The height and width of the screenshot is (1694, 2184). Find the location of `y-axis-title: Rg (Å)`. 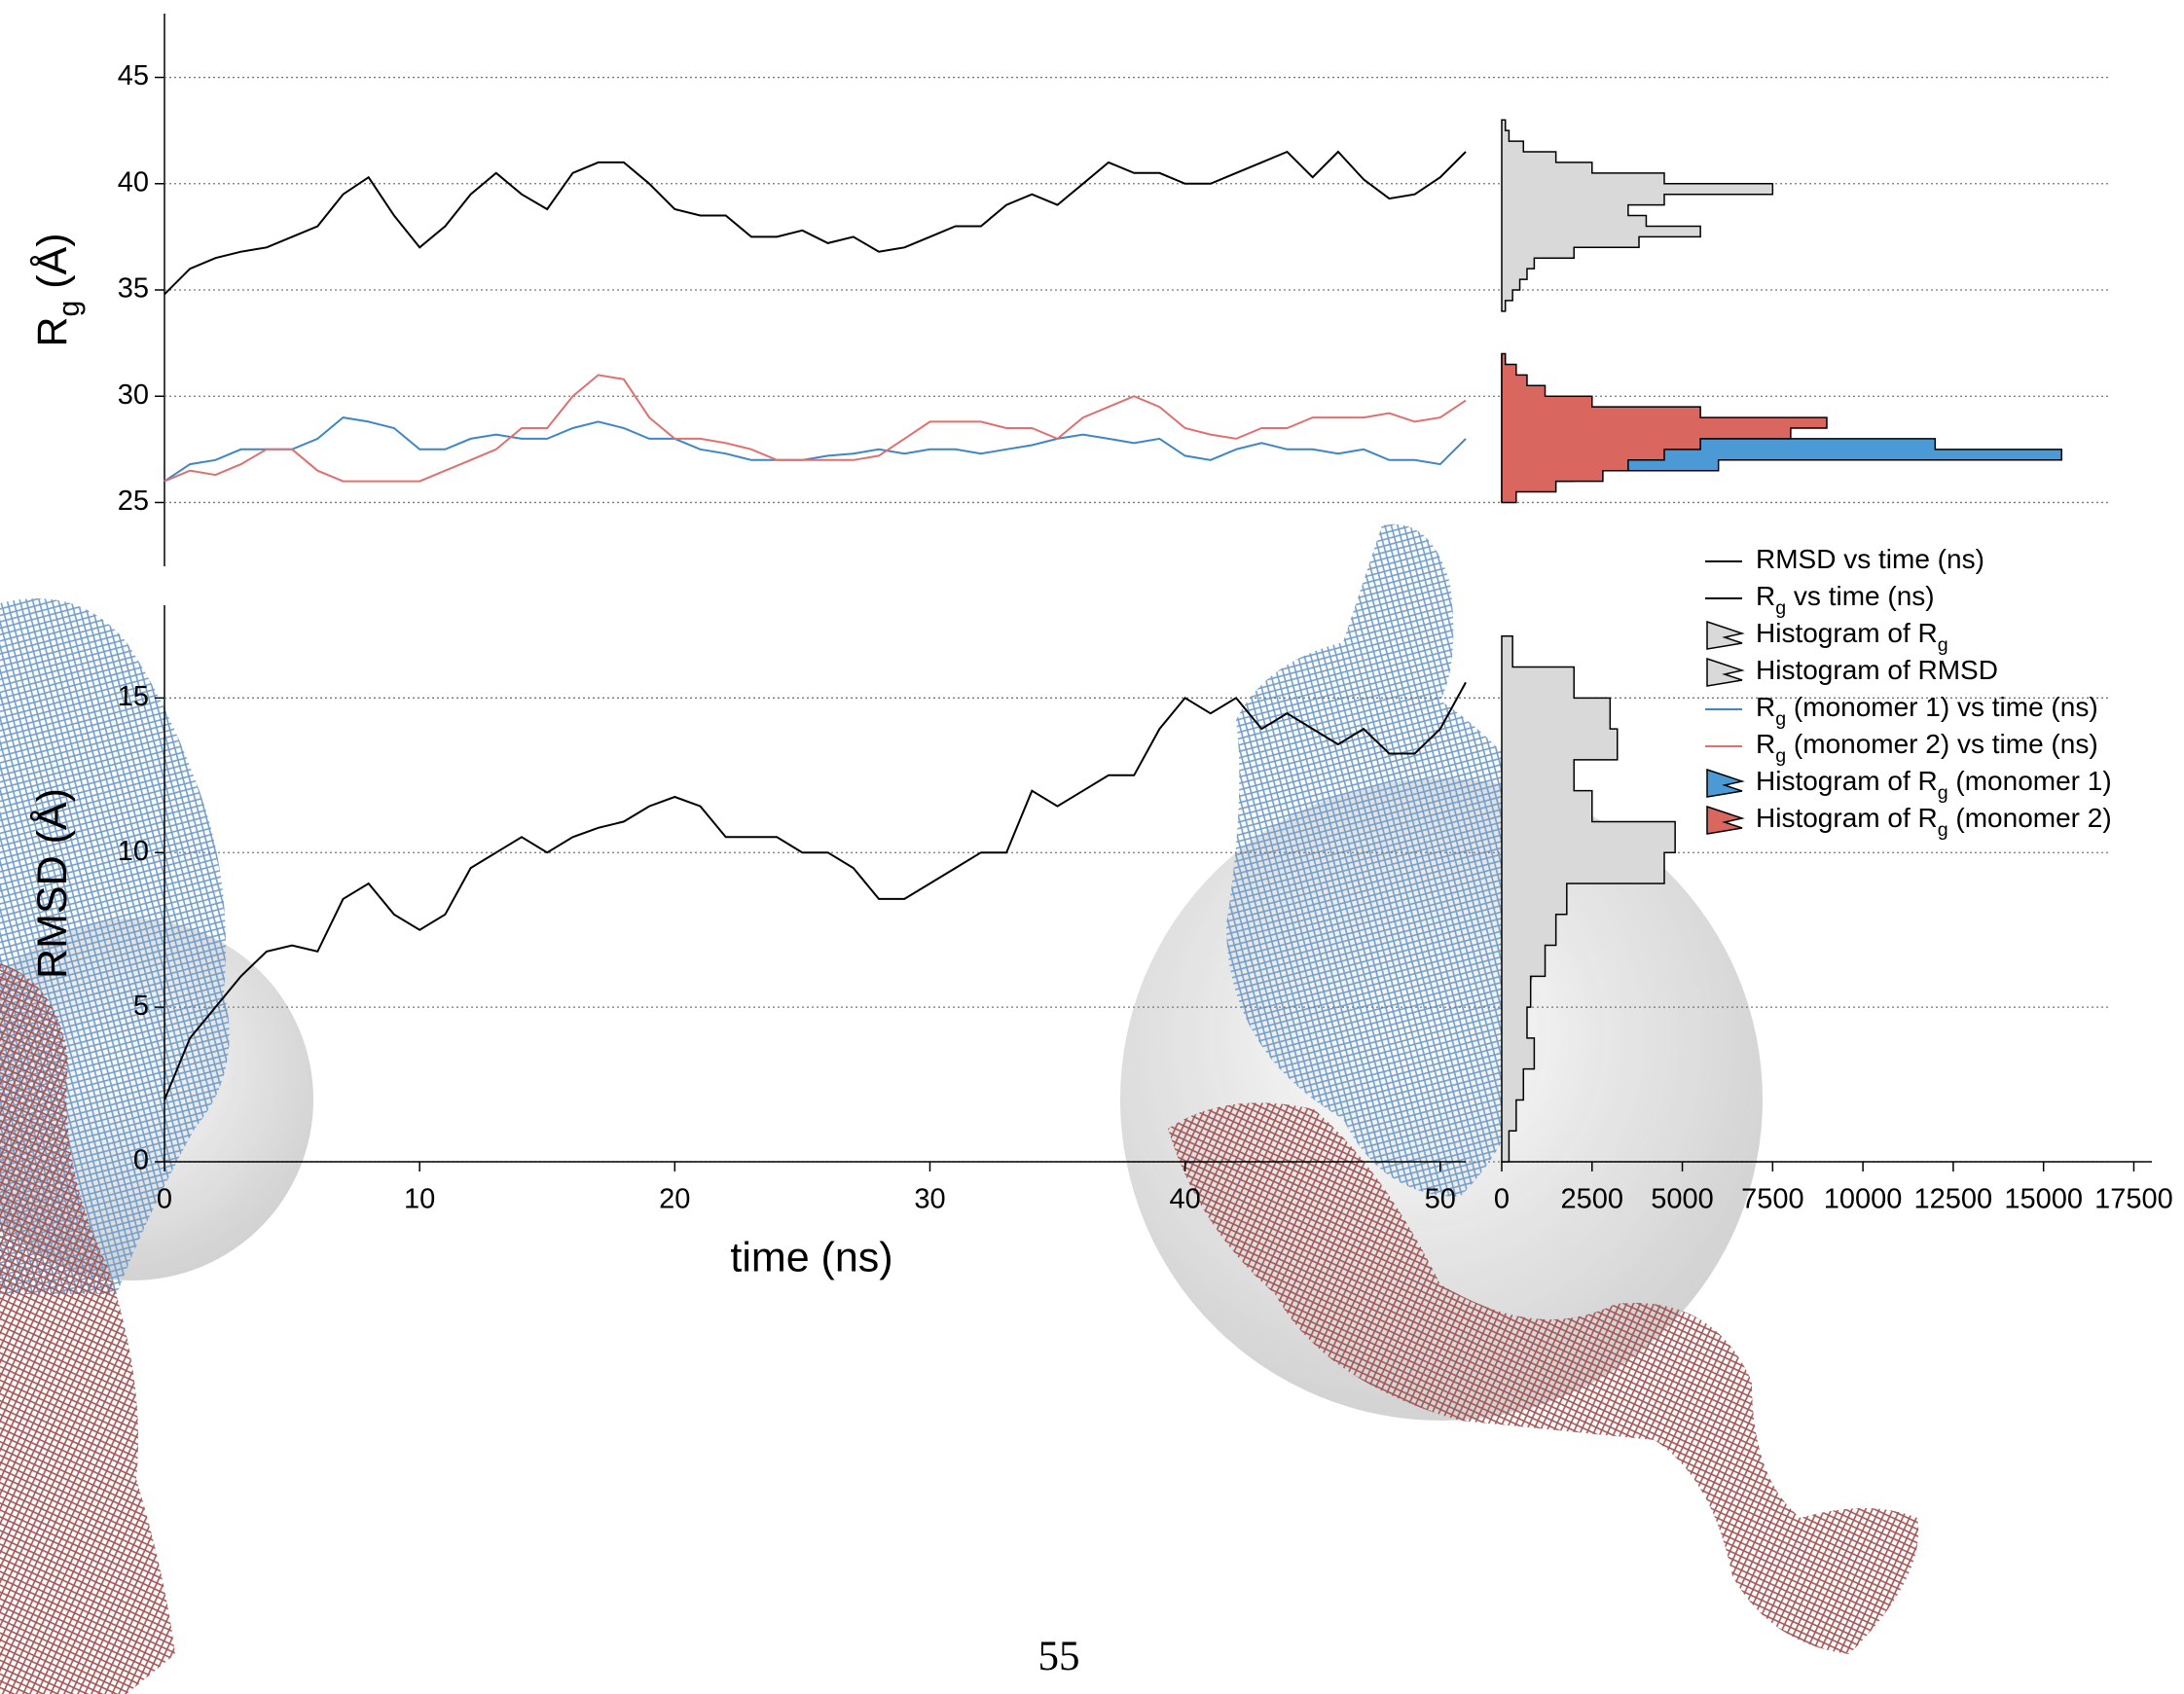

y-axis-title: Rg (Å) is located at coordinates (57, 289).